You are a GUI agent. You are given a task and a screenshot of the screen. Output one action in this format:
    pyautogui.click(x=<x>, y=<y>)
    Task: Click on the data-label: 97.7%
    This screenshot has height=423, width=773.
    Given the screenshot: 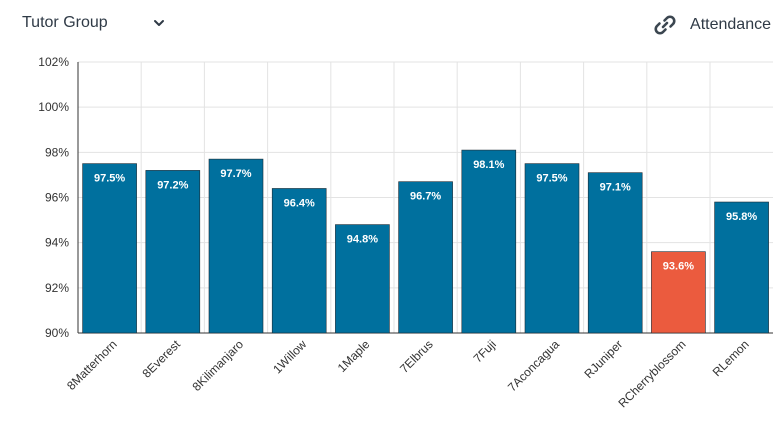 What is the action you would take?
    pyautogui.click(x=235, y=174)
    